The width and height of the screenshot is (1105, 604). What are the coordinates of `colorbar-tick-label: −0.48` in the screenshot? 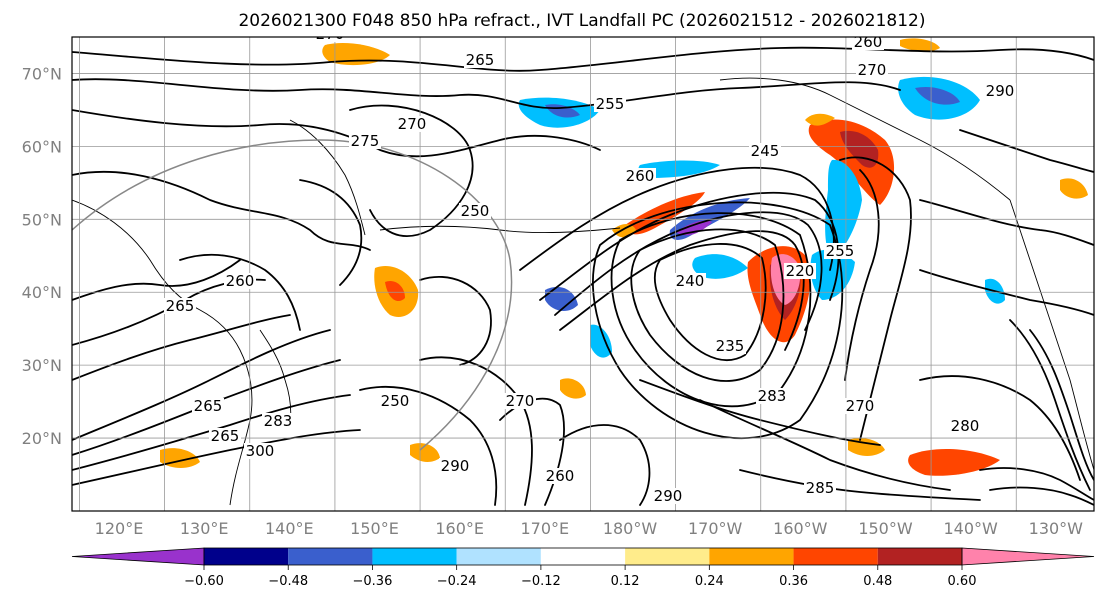 It's located at (288, 581).